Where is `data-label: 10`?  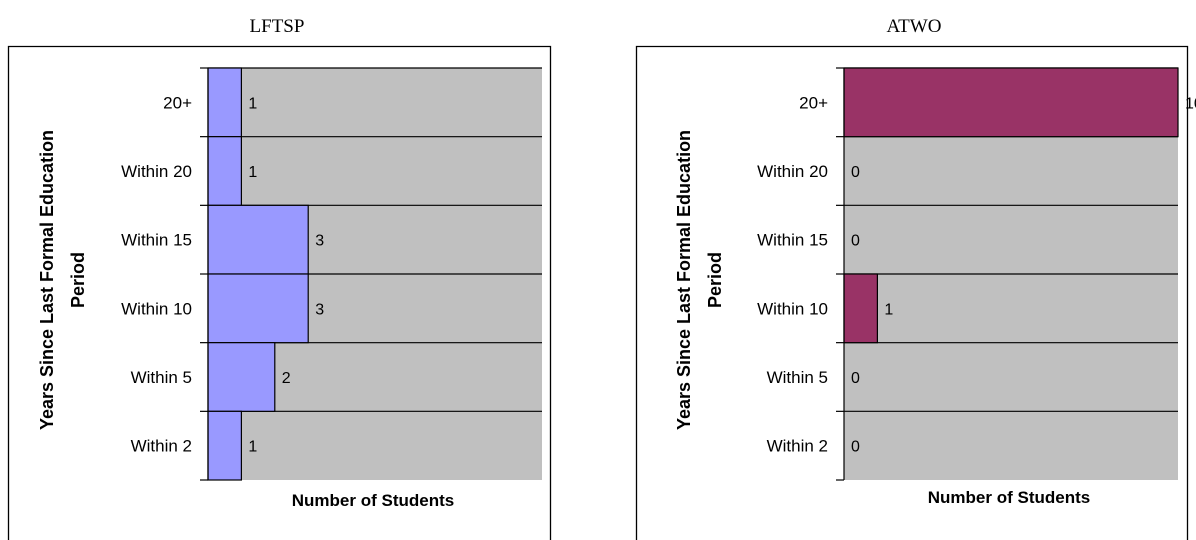
data-label: 10 is located at coordinates (1190, 103).